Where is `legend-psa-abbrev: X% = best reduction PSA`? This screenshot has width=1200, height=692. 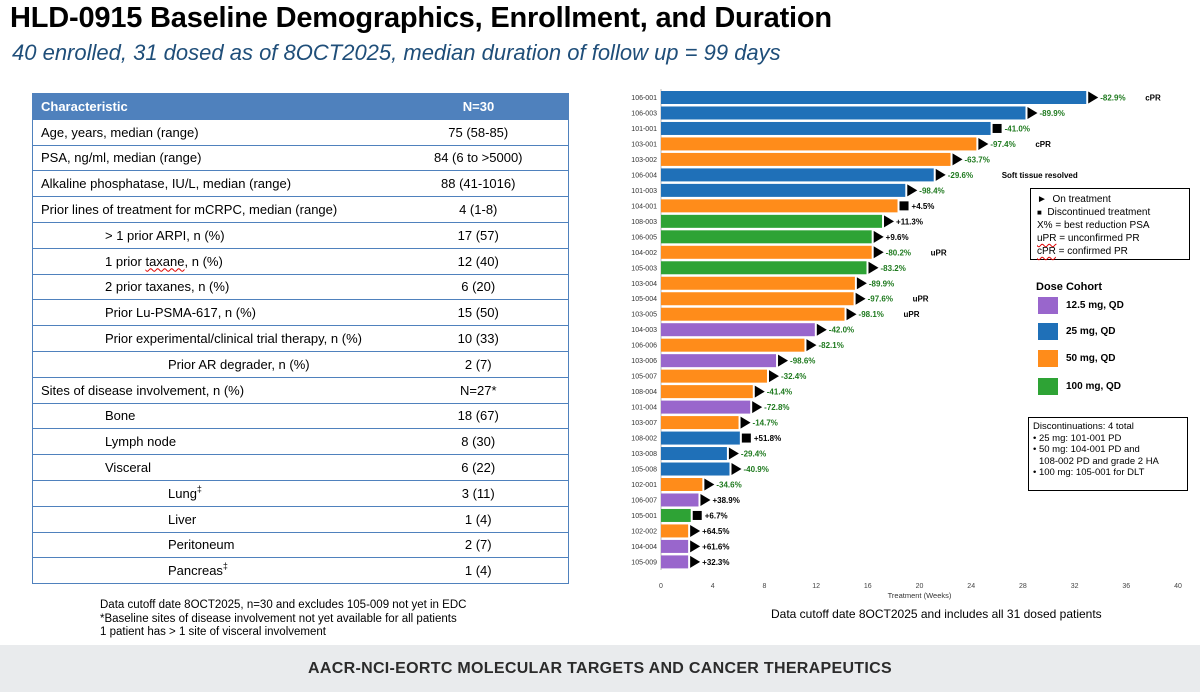 legend-psa-abbrev: X% = best reduction PSA is located at coordinates (1093, 225).